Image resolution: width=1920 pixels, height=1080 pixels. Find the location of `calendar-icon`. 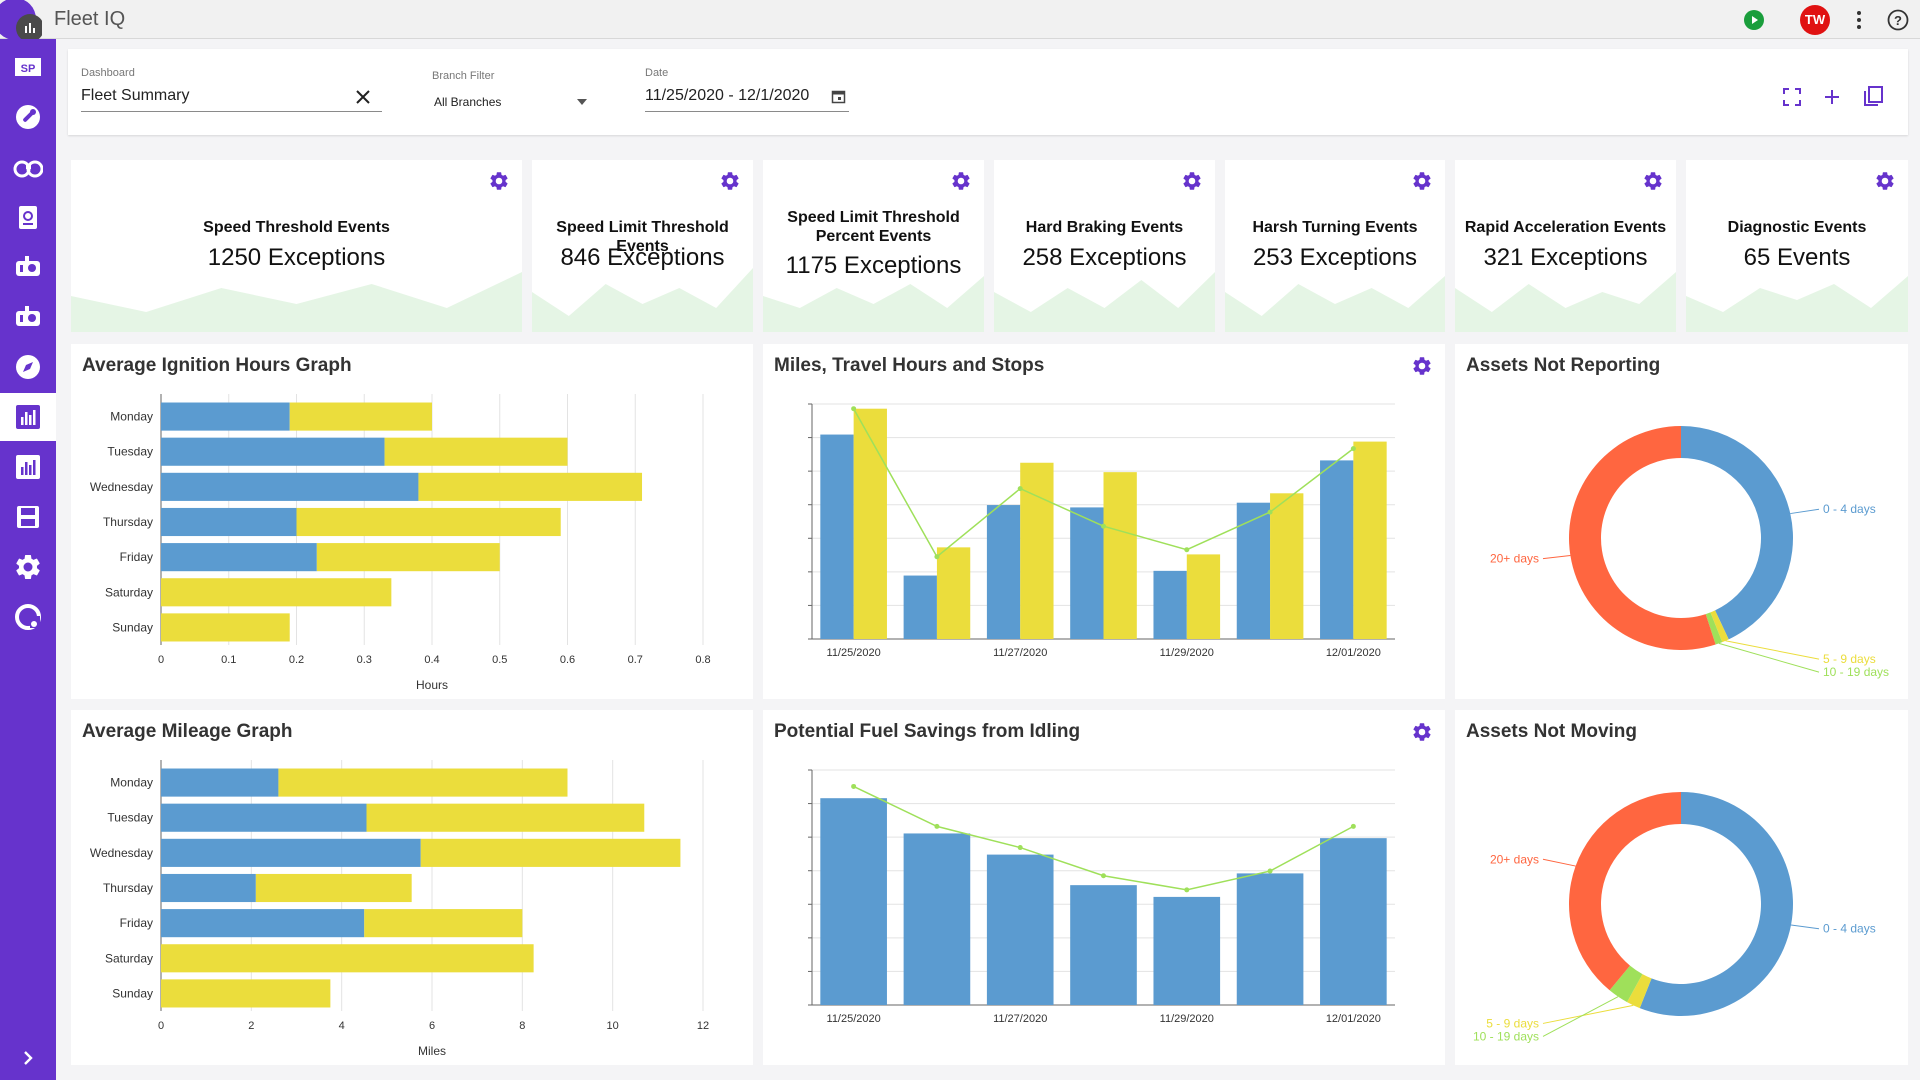

calendar-icon is located at coordinates (838, 96).